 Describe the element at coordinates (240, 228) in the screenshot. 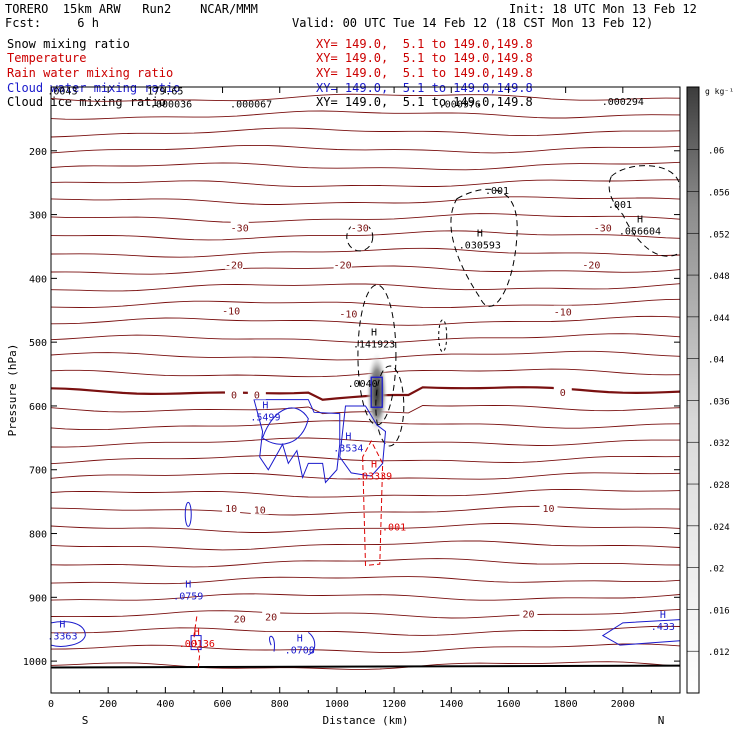

I see `isotherm-label: -30` at that location.